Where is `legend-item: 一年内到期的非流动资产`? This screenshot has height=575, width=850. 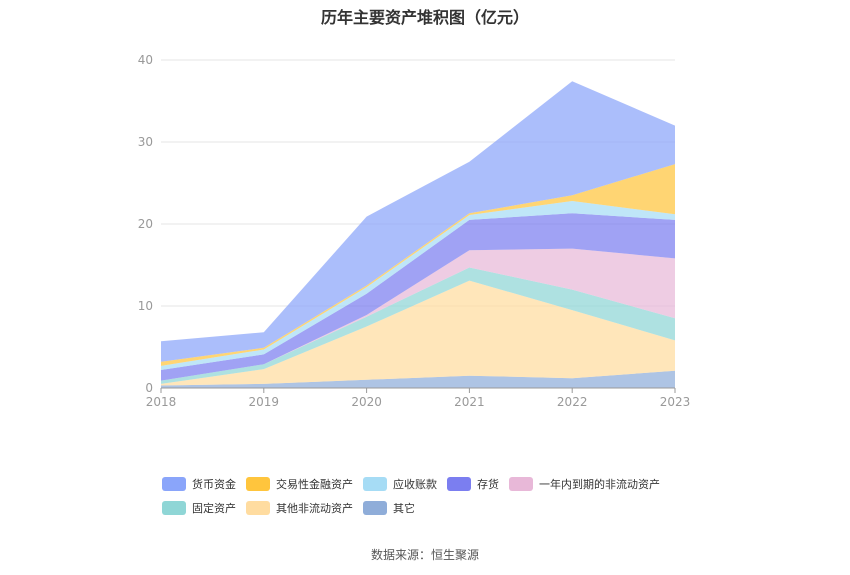 legend-item: 一年内到期的非流动资产 is located at coordinates (584, 484).